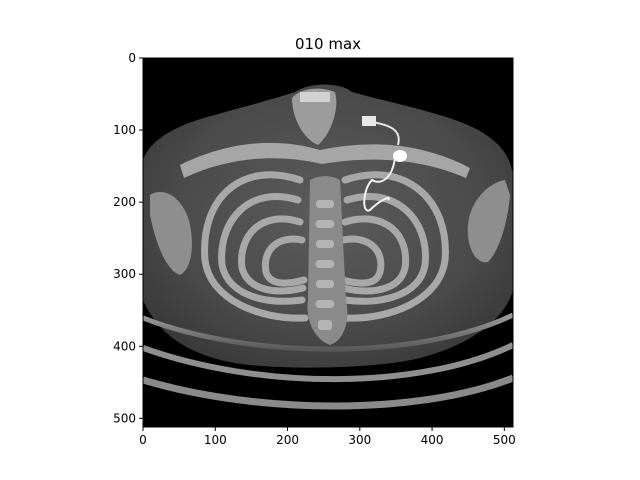  Describe the element at coordinates (384, 164) in the screenshot. I see `pacemaker` at that location.